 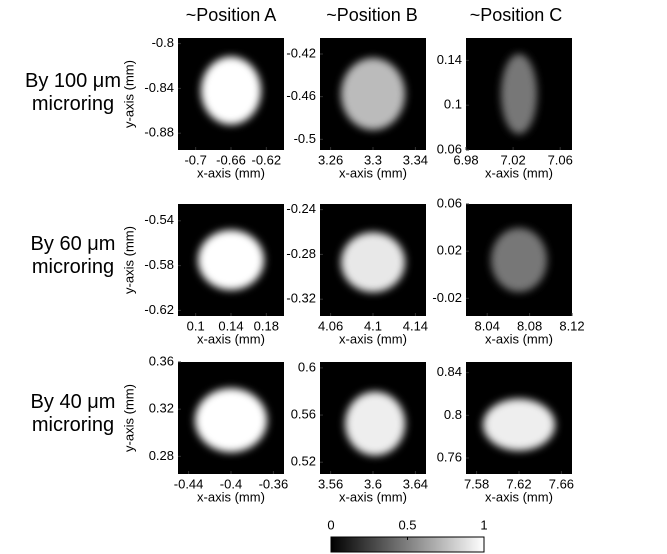 What do you see at coordinates (231, 159) in the screenshot?
I see `x-tick-label: -0.66` at bounding box center [231, 159].